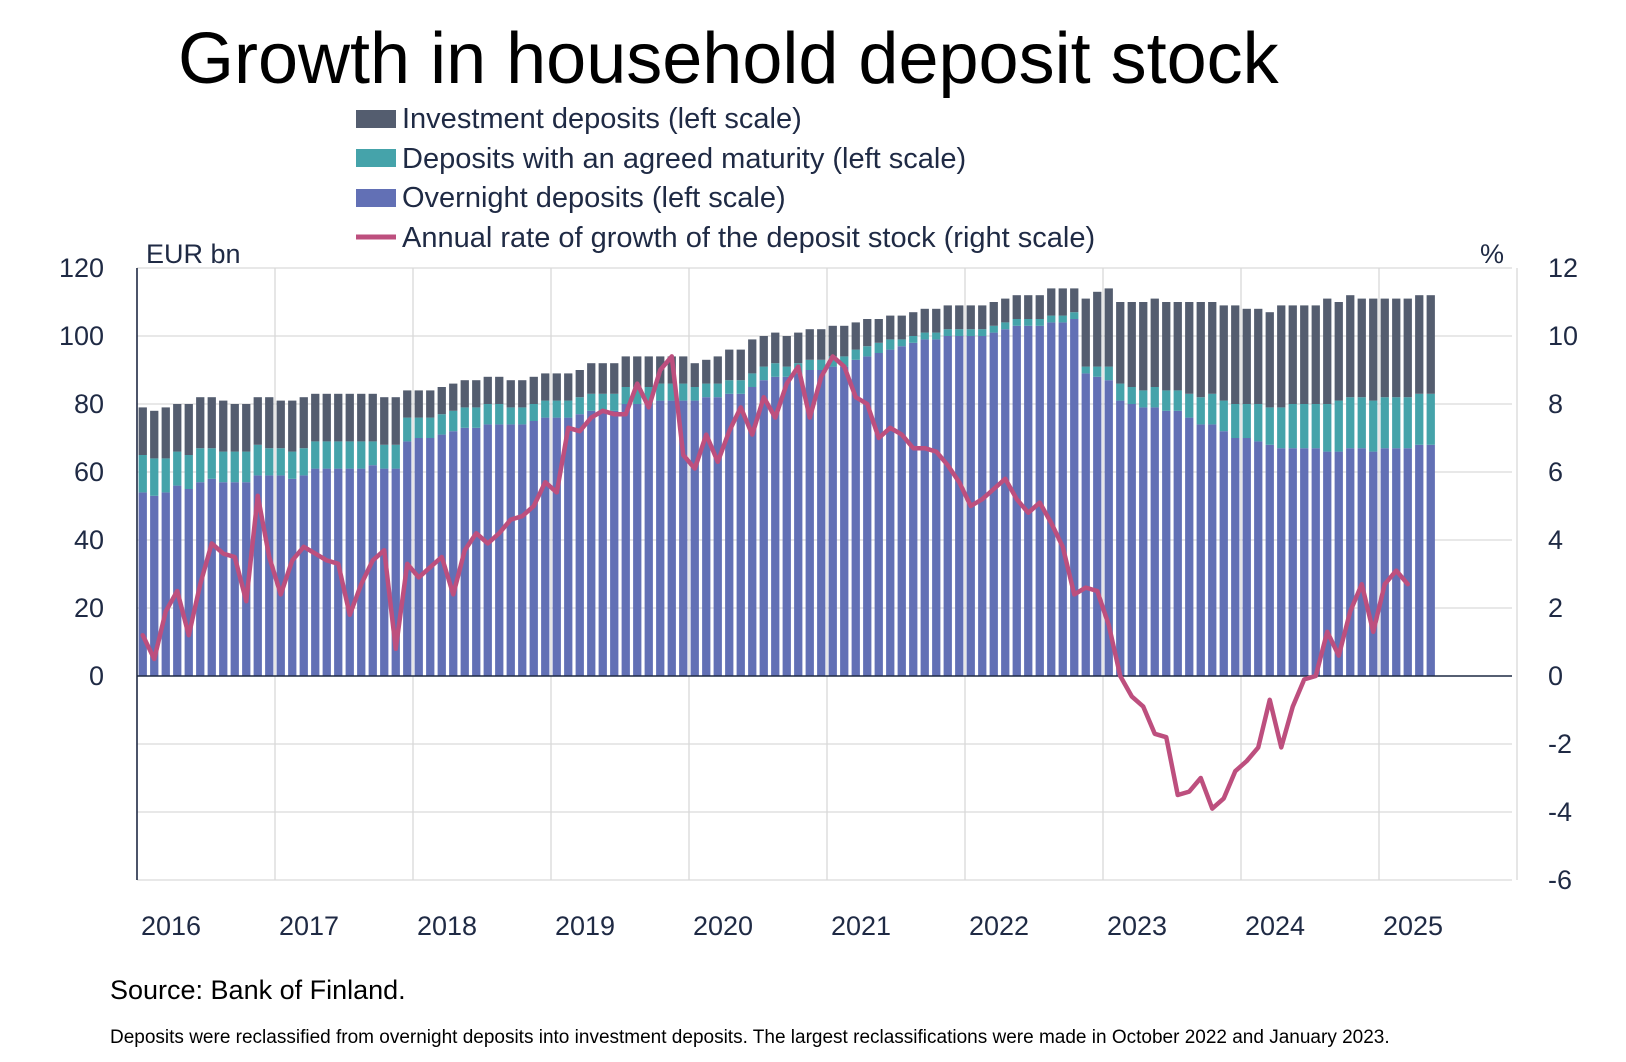 This screenshot has width=1626, height=1062. I want to click on legend-swatch-investment, so click(376, 119).